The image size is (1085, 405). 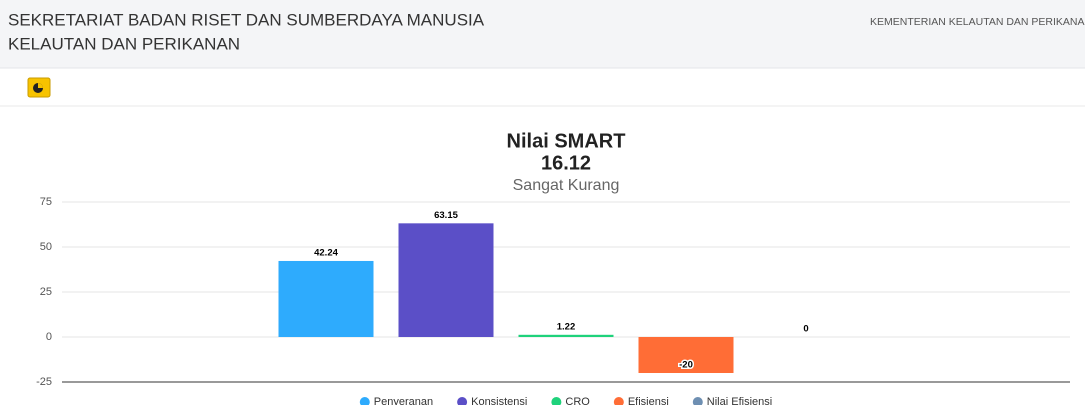 I want to click on chart-subtitle: 16.12, so click(x=566, y=163).